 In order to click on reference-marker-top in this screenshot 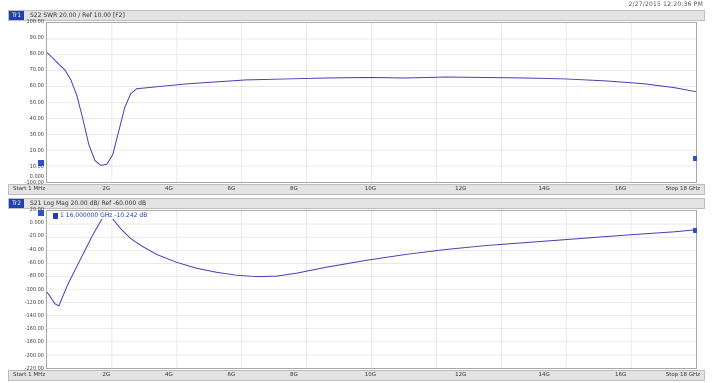, I will do `click(41, 163)`.